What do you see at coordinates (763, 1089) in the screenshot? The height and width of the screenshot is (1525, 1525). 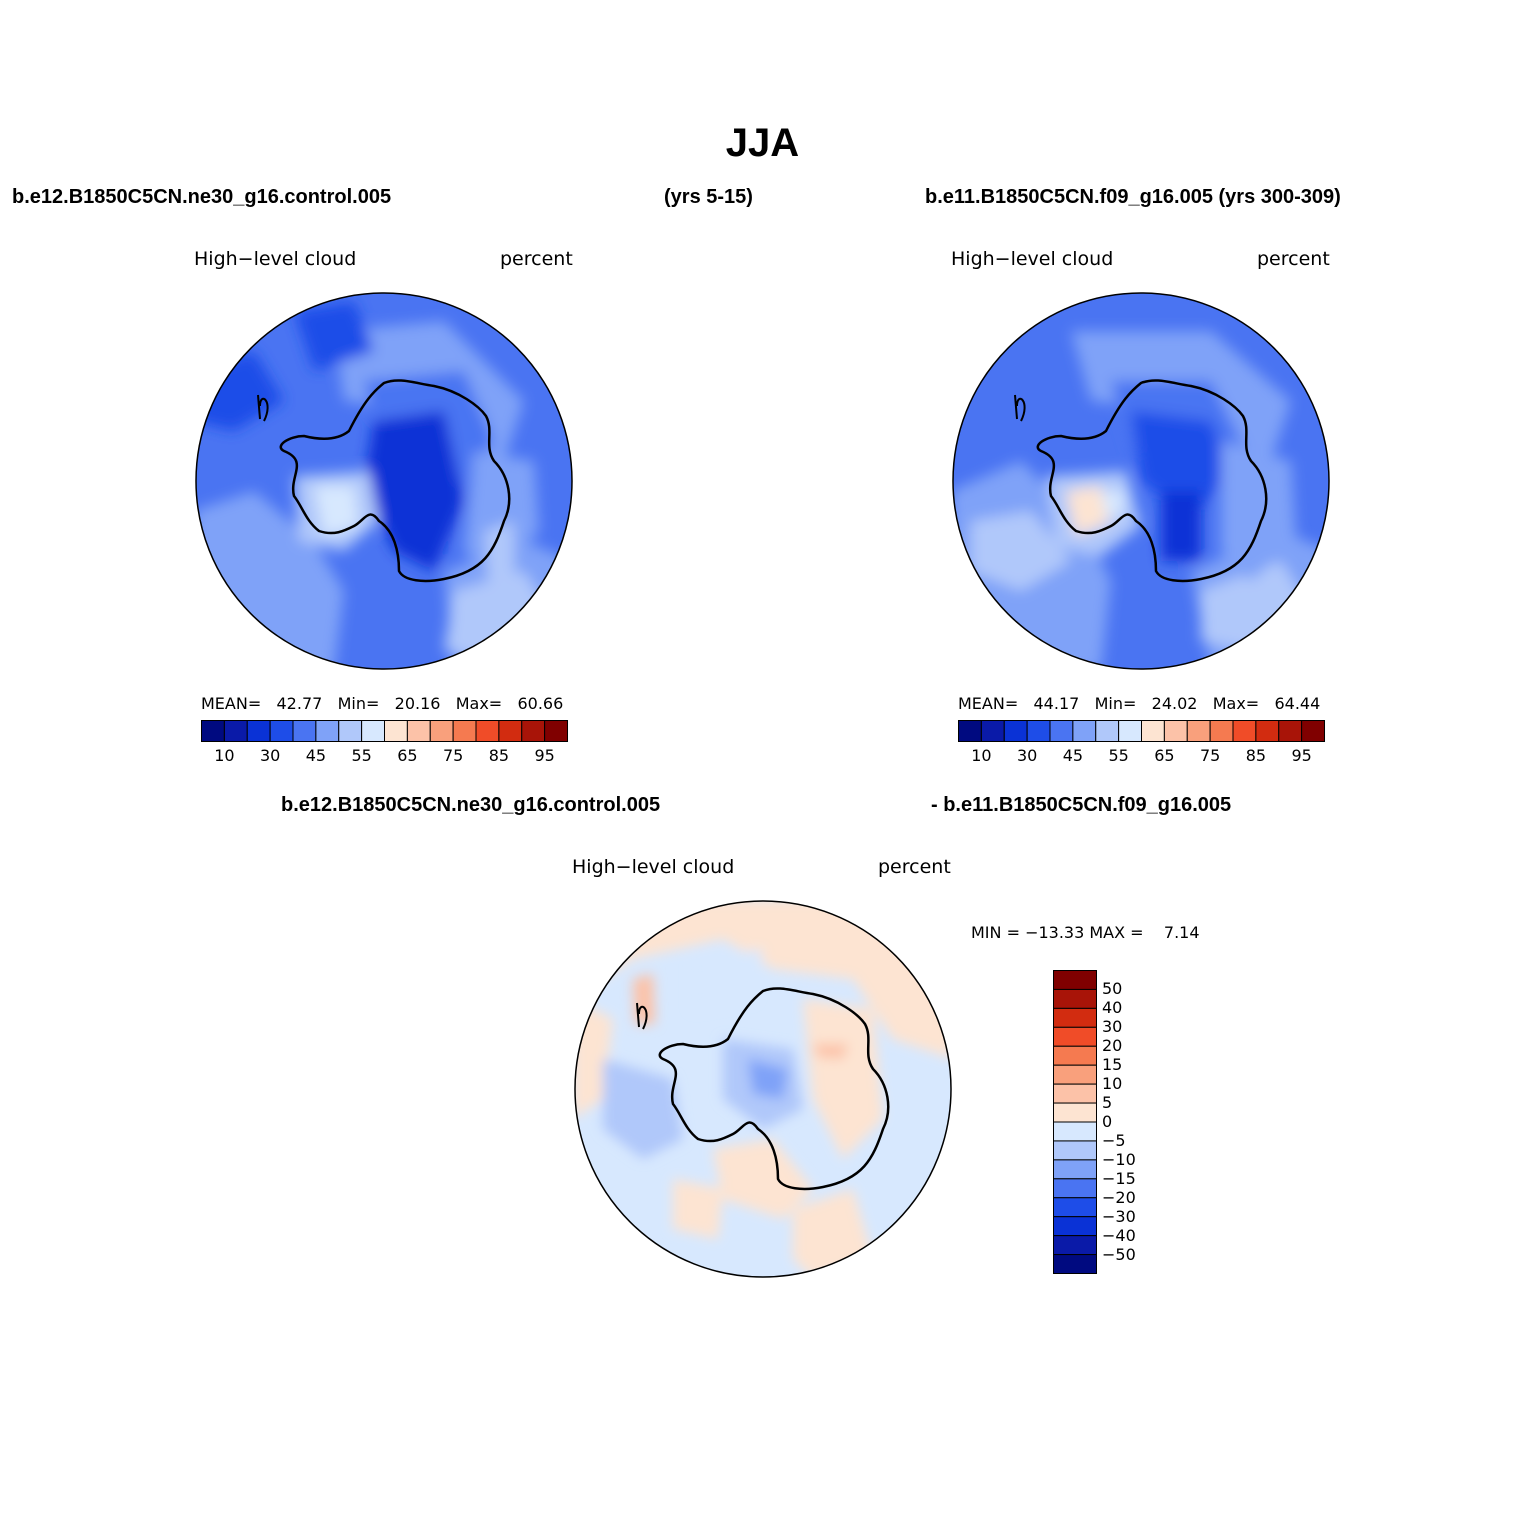 I see `diff-polar-map` at bounding box center [763, 1089].